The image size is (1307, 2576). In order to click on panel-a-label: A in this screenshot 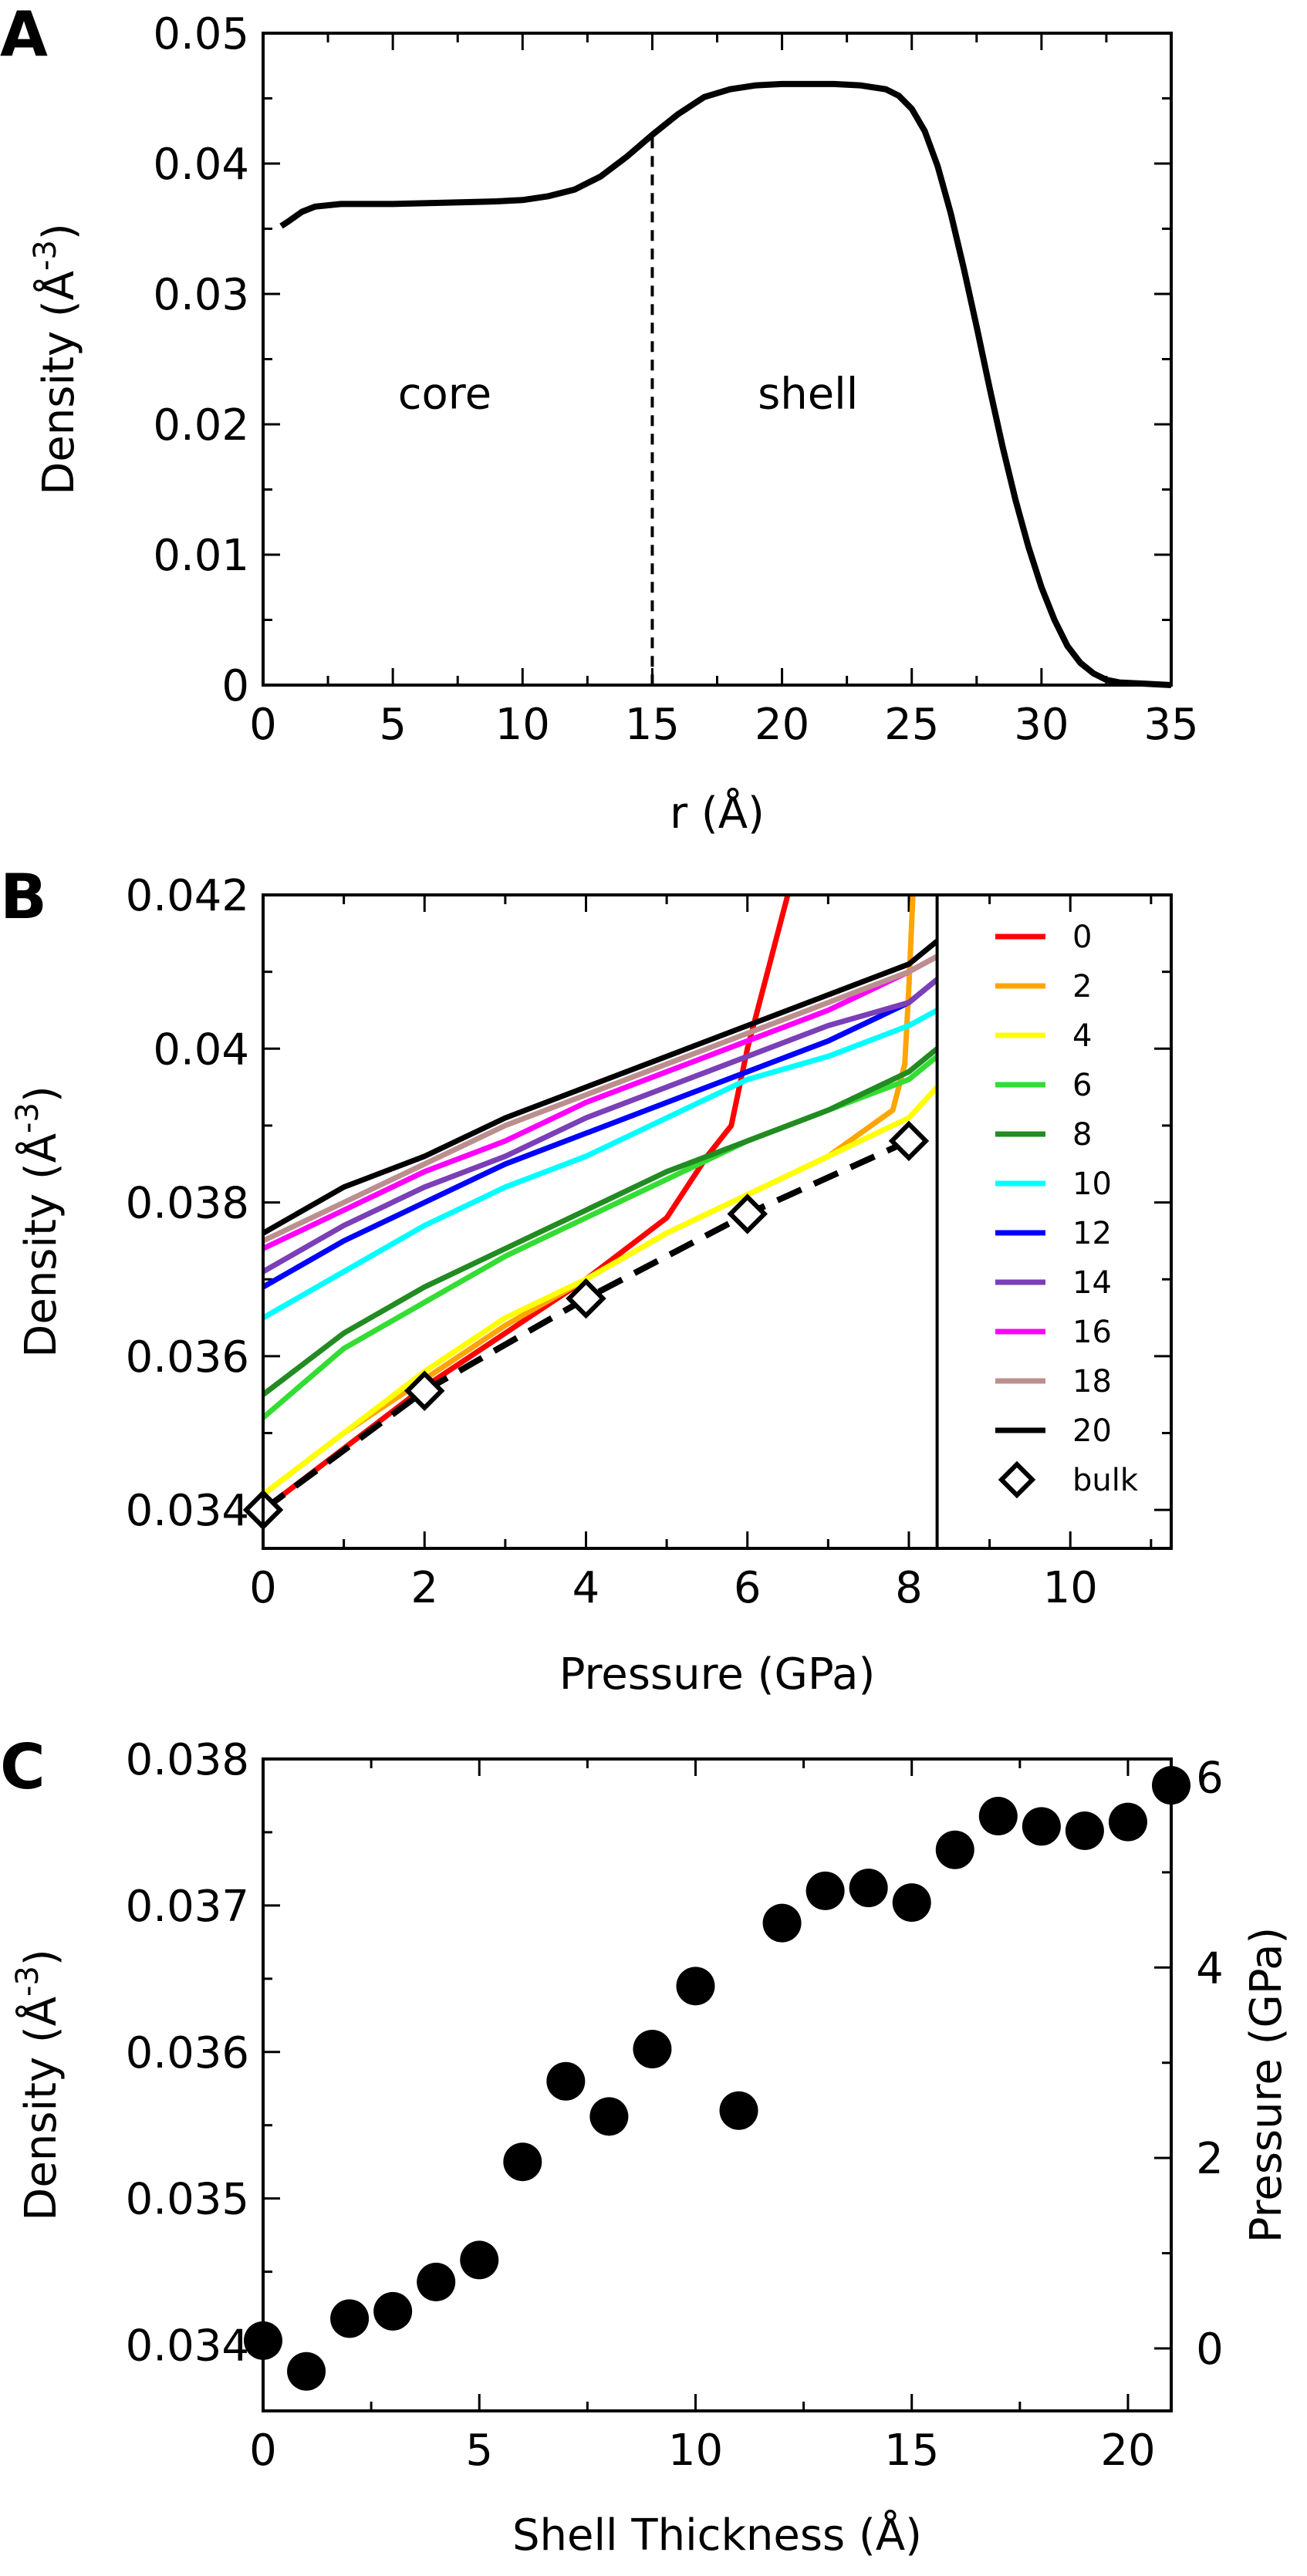, I will do `click(24, 35)`.